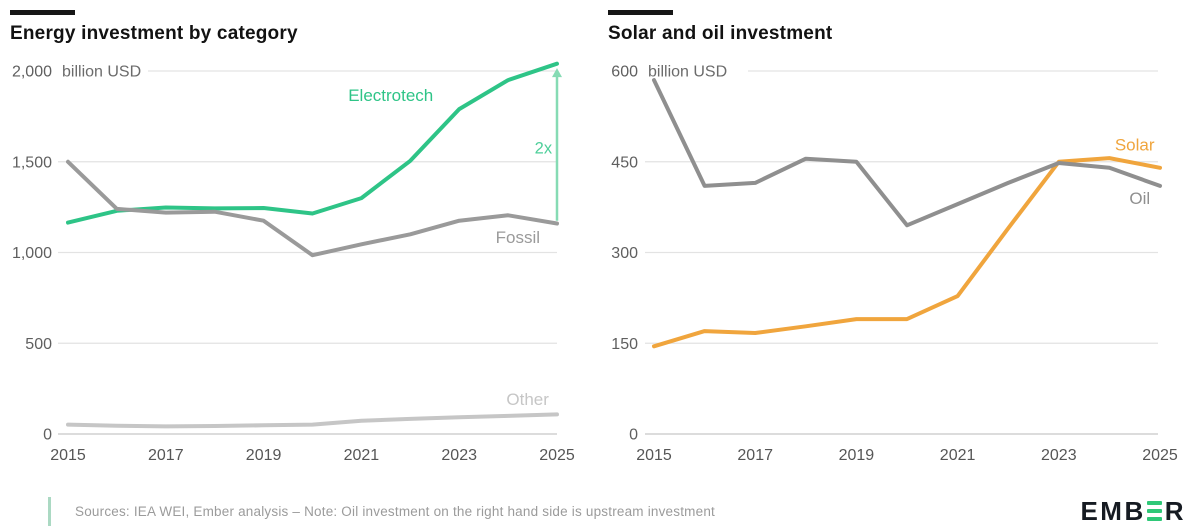  What do you see at coordinates (1113, 511) in the screenshot?
I see `logo-text-prefix: EMB` at bounding box center [1113, 511].